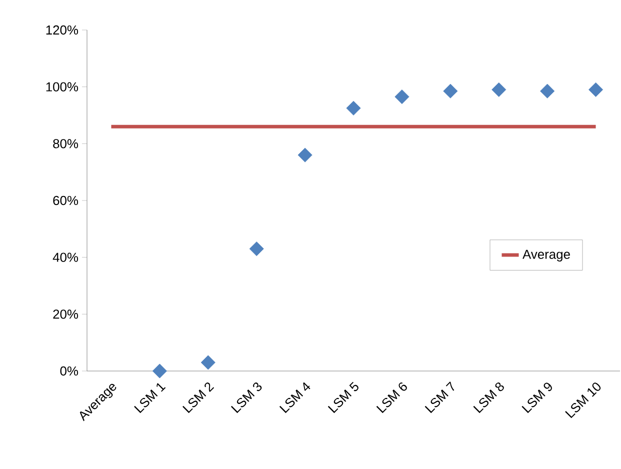 Image resolution: width=621 pixels, height=469 pixels. What do you see at coordinates (546, 256) in the screenshot?
I see `legend-label: Average` at bounding box center [546, 256].